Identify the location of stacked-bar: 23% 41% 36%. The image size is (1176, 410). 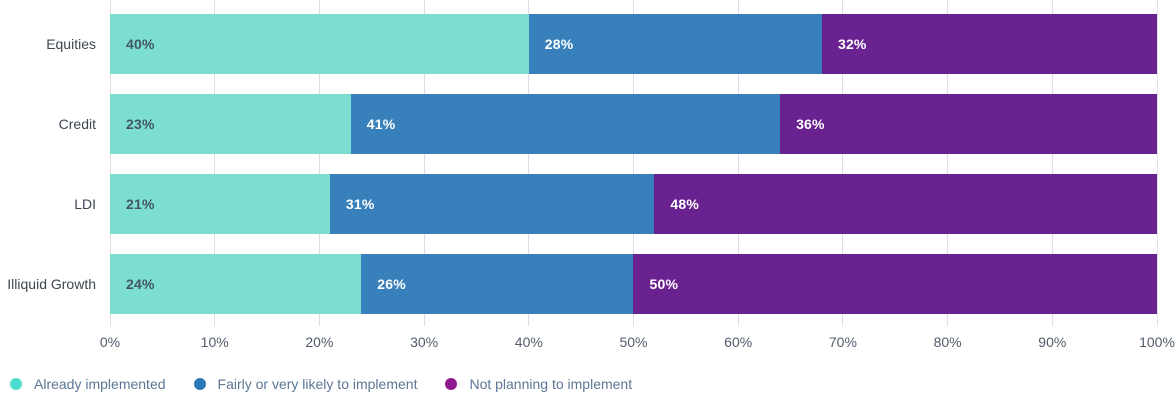
(633, 124).